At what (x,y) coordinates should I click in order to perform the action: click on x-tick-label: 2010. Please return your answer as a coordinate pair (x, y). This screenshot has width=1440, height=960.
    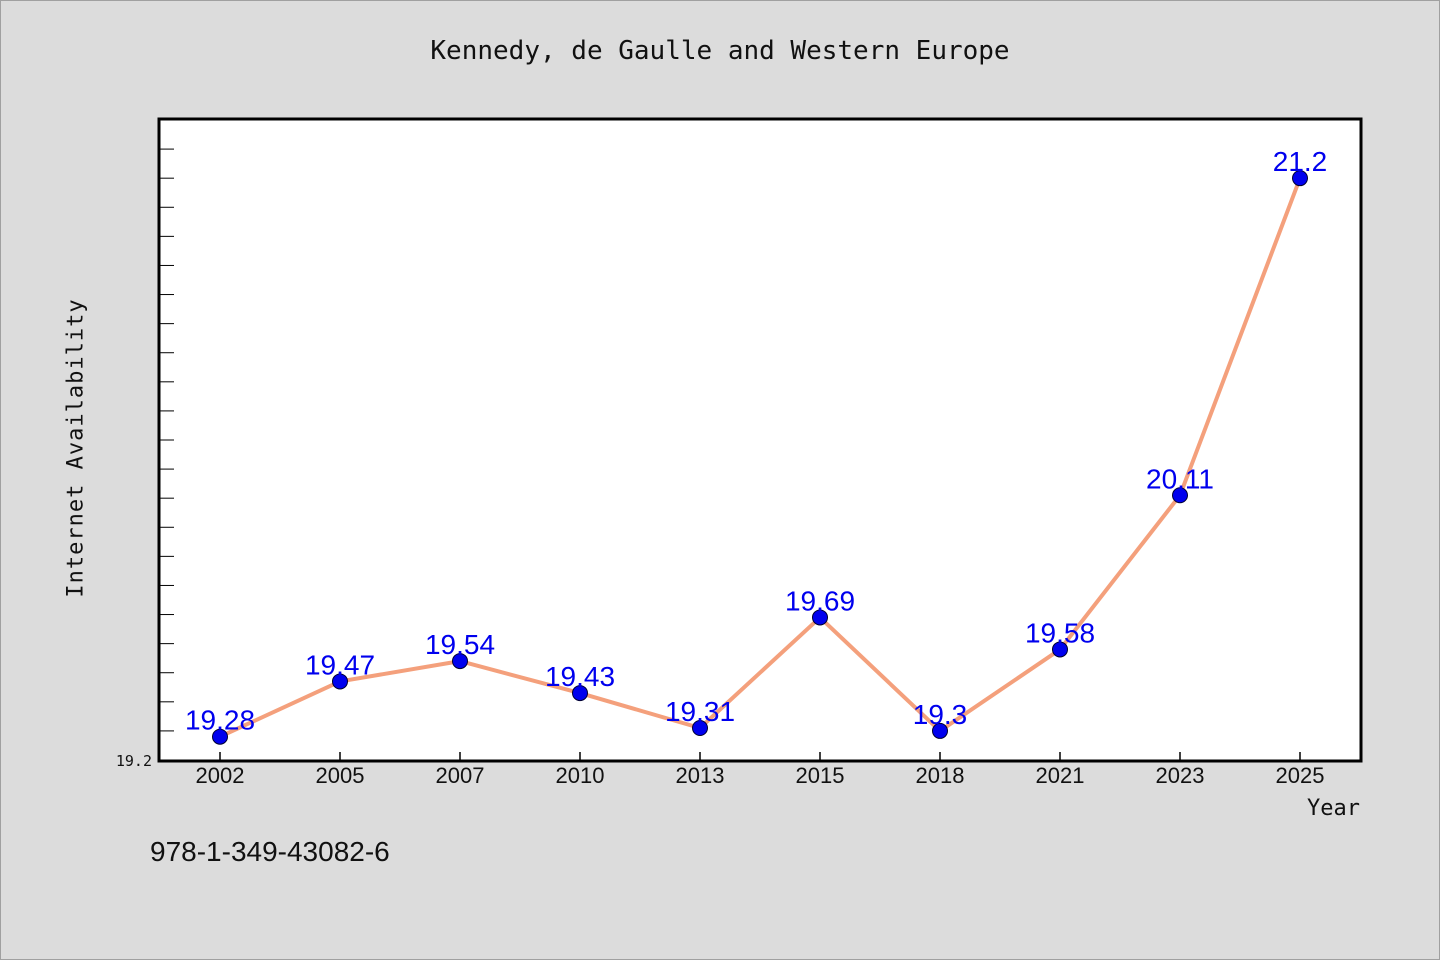
    Looking at the image, I should click on (580, 775).